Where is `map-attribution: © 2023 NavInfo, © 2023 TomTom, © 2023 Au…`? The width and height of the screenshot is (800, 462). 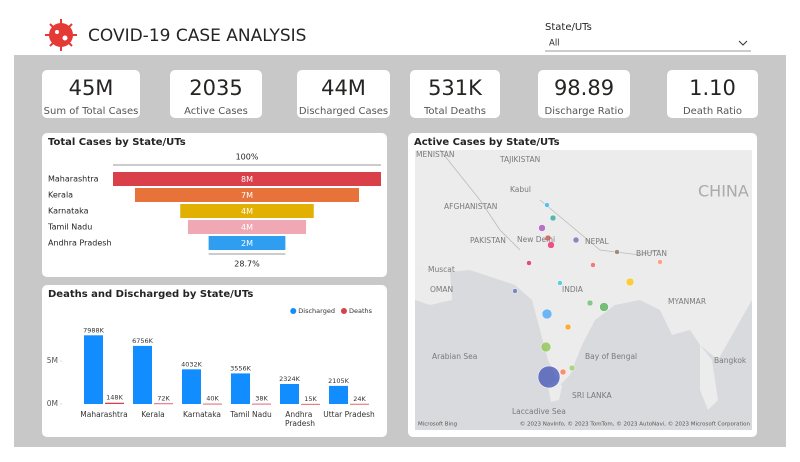 map-attribution: © 2023 NavInfo, © 2023 TomTom, © 2023 Au… is located at coordinates (635, 424).